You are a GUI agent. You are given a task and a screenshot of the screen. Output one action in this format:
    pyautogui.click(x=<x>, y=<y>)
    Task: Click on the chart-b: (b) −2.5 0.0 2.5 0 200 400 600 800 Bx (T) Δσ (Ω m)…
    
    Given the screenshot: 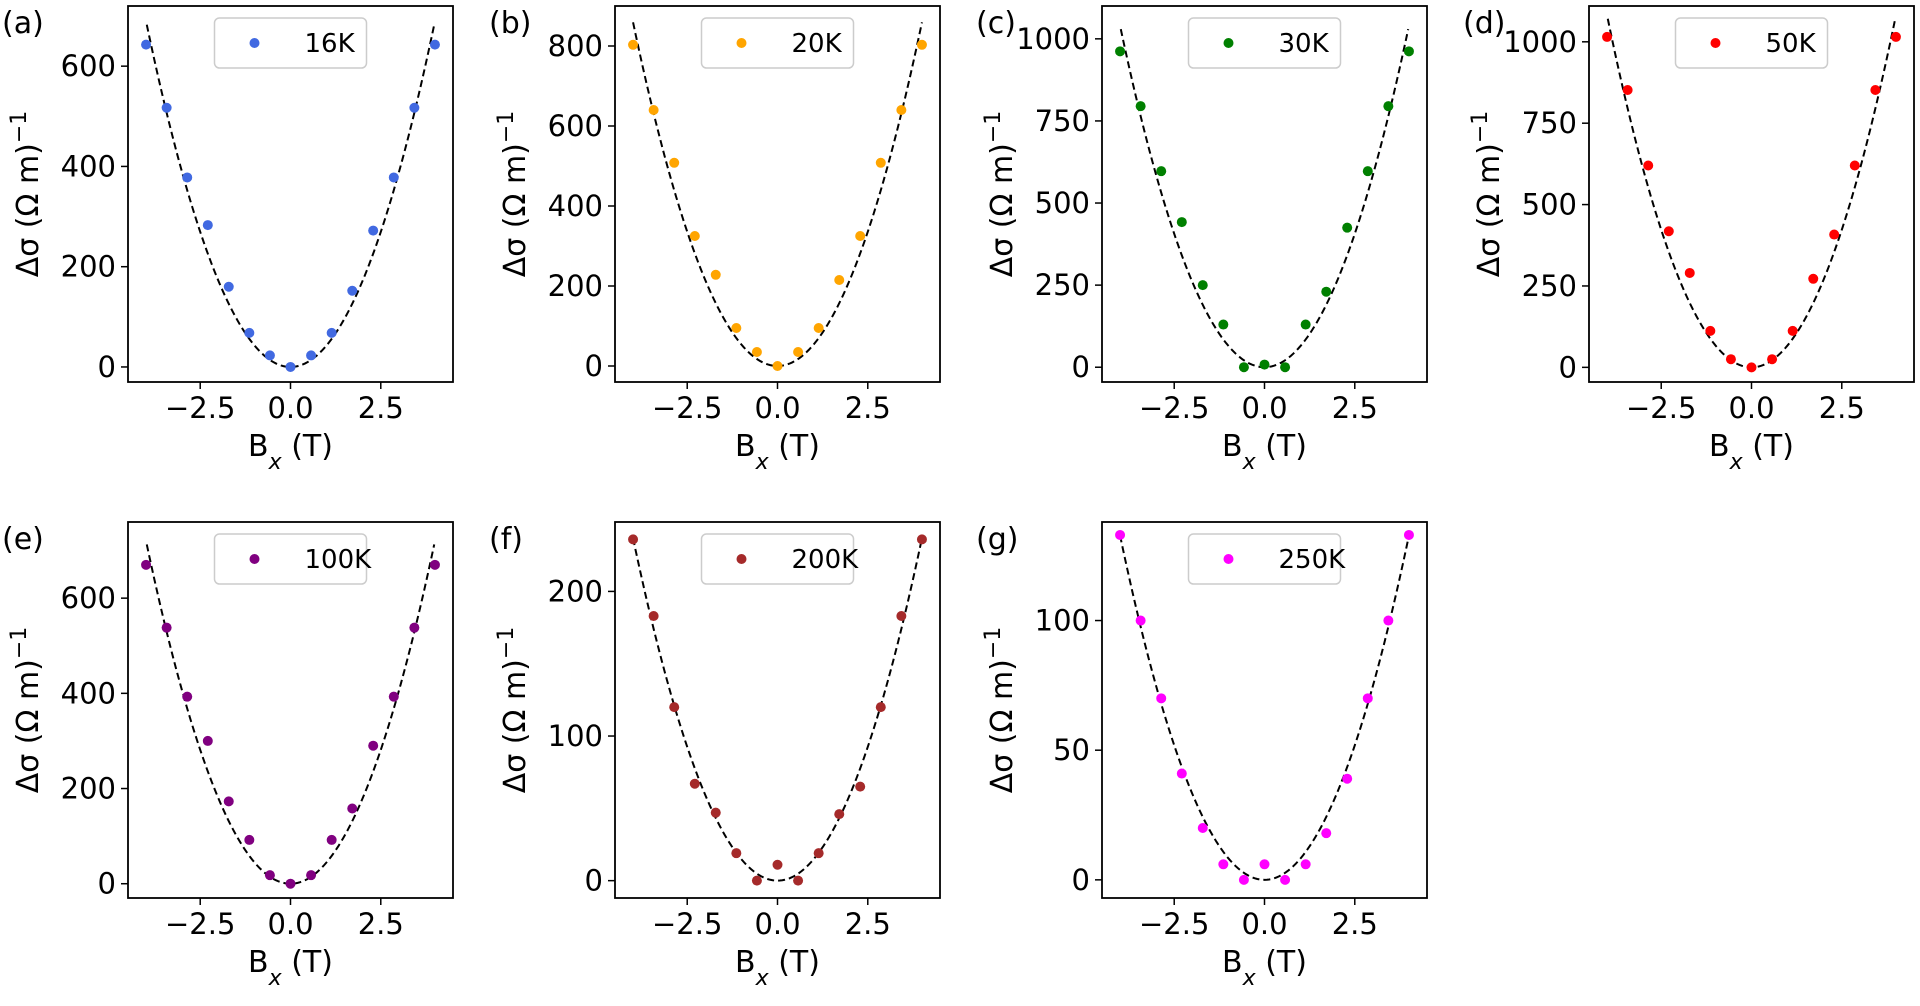 What is the action you would take?
    pyautogui.click(x=715, y=240)
    